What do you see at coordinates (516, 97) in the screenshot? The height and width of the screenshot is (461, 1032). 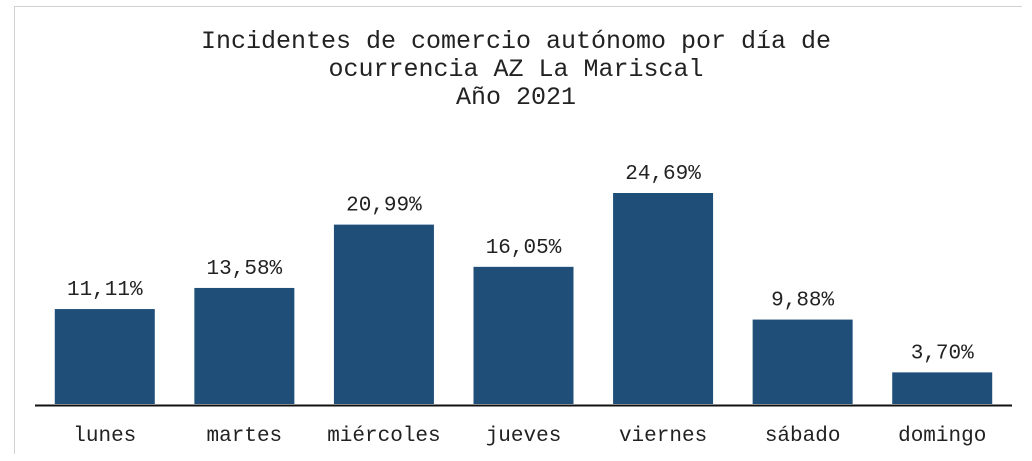 I see `chart-subtitle: Año 2021` at bounding box center [516, 97].